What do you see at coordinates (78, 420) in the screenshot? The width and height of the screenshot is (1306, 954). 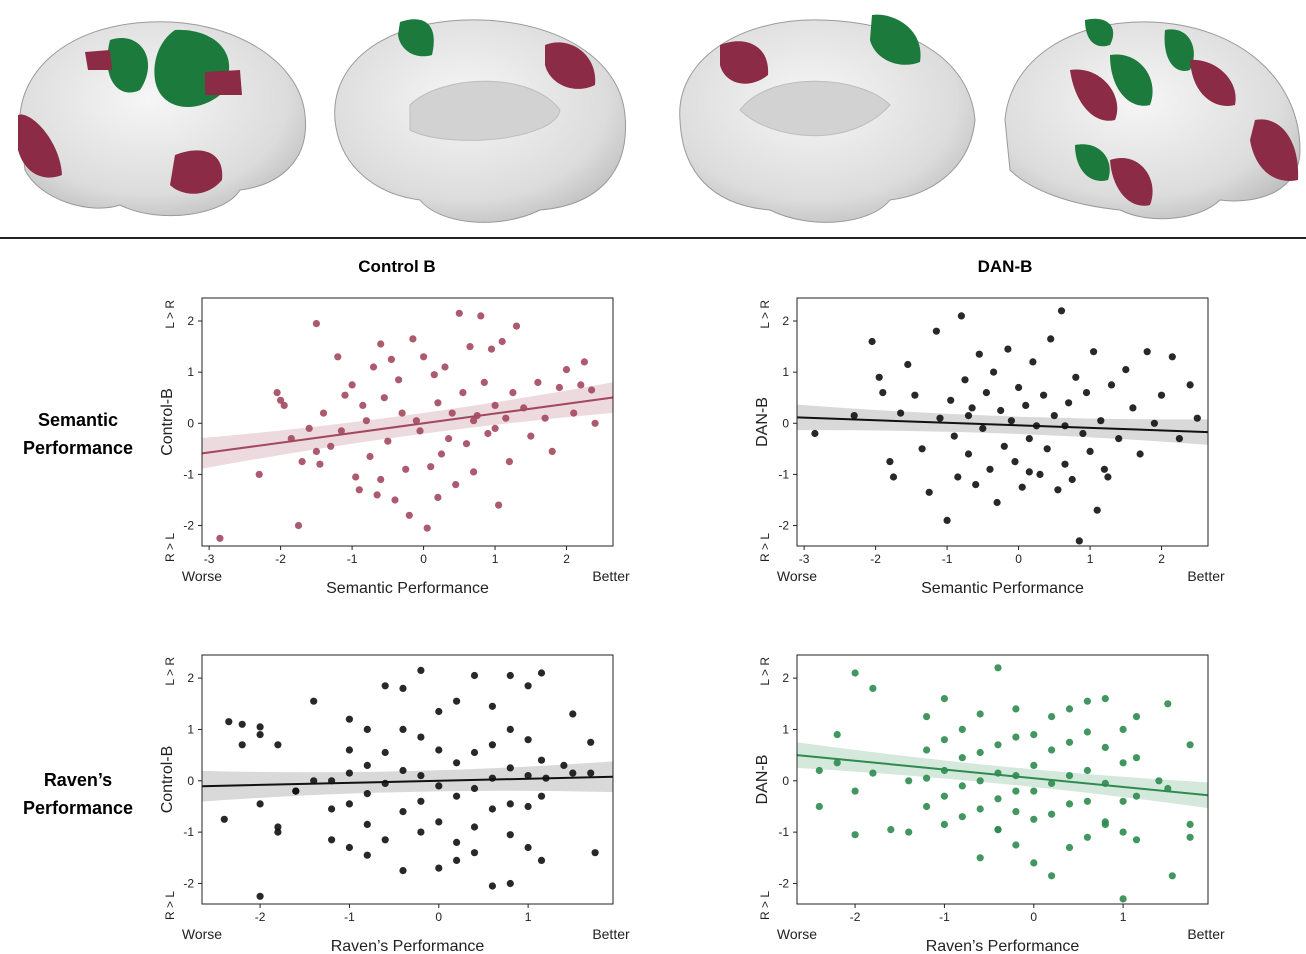 I see `row-label-semantic-line1: Semantic` at bounding box center [78, 420].